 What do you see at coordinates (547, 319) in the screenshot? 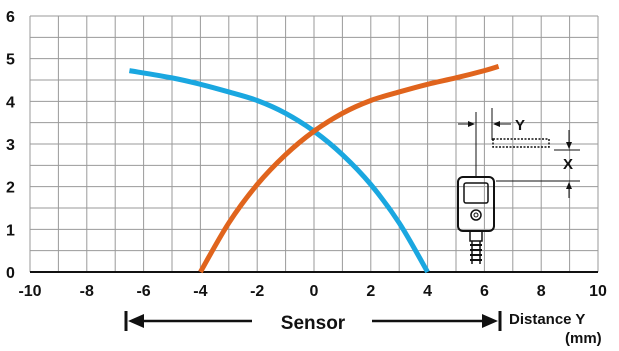
I see `distance-y-label: Distance Y` at bounding box center [547, 319].